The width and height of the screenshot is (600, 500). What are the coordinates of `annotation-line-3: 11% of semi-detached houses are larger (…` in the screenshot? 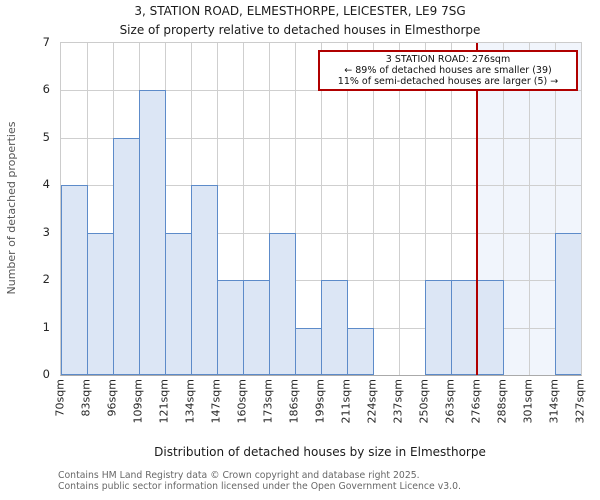 It's located at (448, 81).